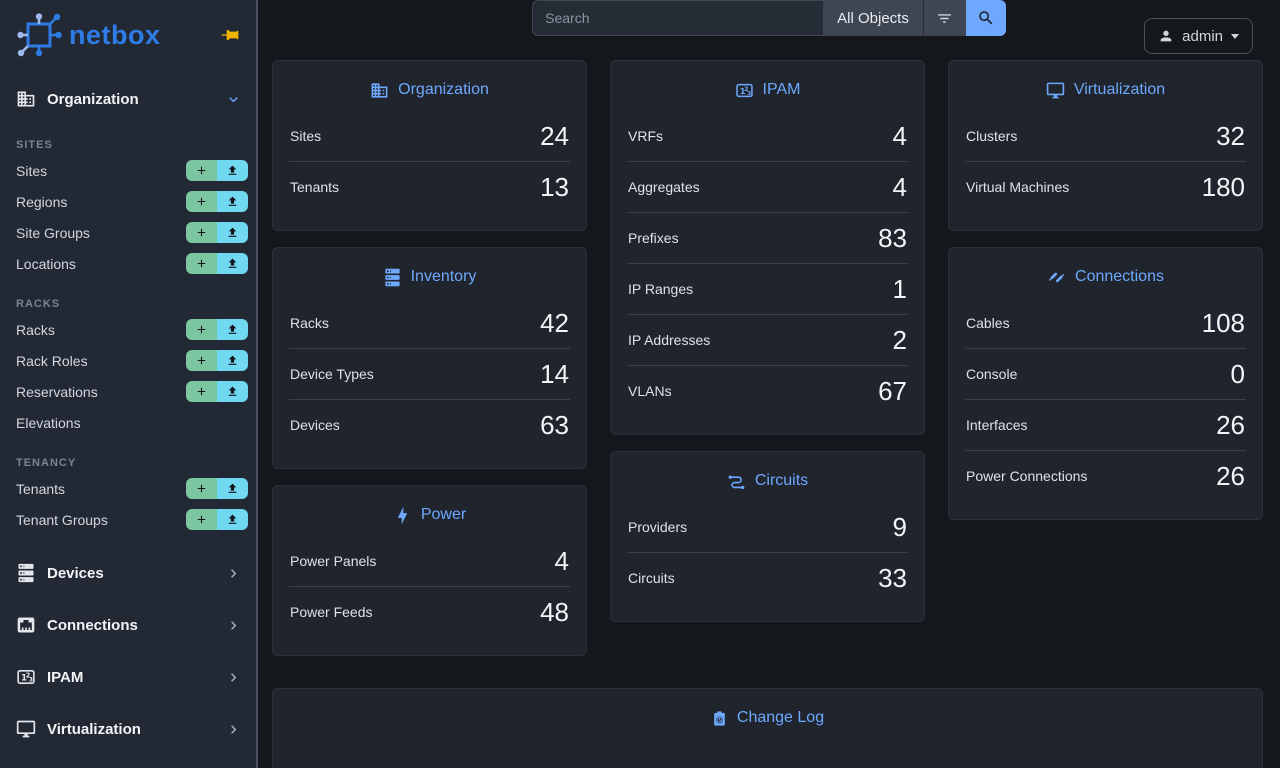  What do you see at coordinates (1119, 89) in the screenshot?
I see `card-title: Virtualization` at bounding box center [1119, 89].